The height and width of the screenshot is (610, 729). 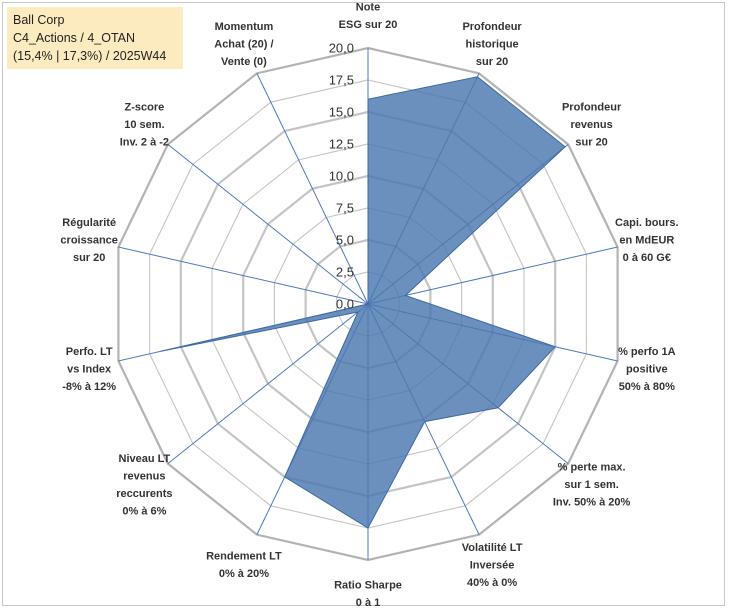 What do you see at coordinates (592, 468) in the screenshot?
I see `axis-label-line: % perte max.` at bounding box center [592, 468].